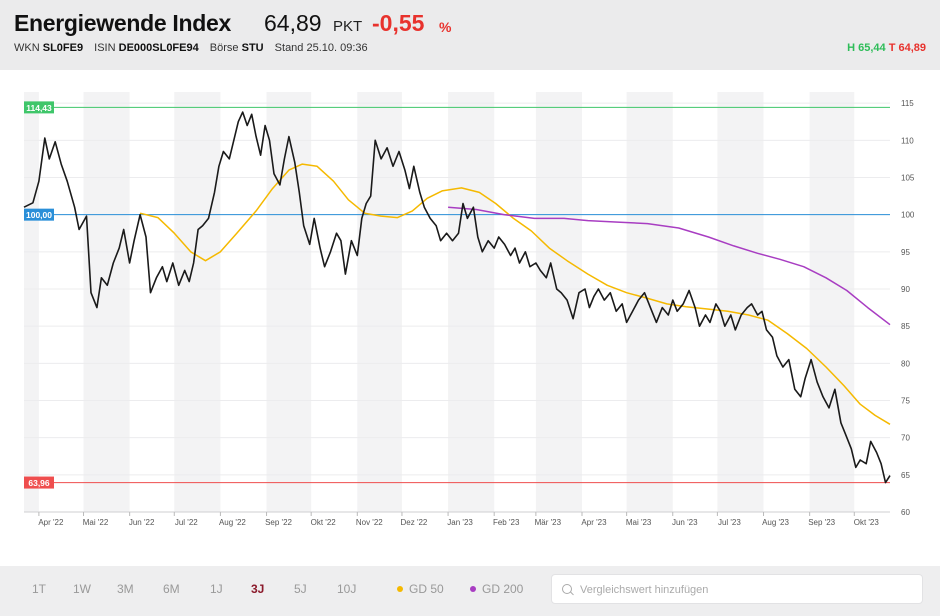  I want to click on timestamp: Stand 25.10. 09:36, so click(321, 48).